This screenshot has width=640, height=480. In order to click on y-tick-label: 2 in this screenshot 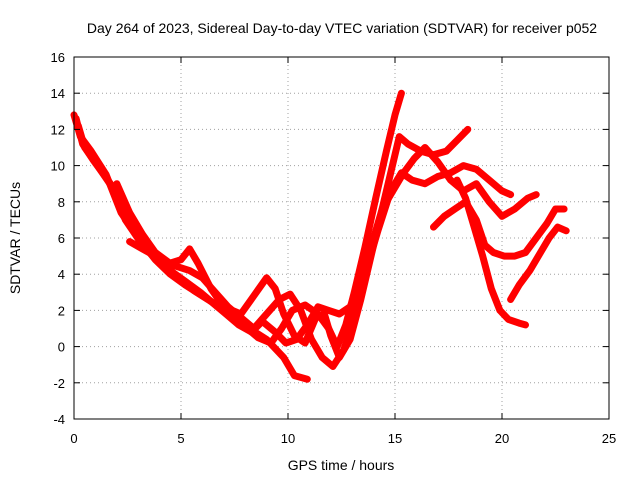, I will do `click(61, 310)`.